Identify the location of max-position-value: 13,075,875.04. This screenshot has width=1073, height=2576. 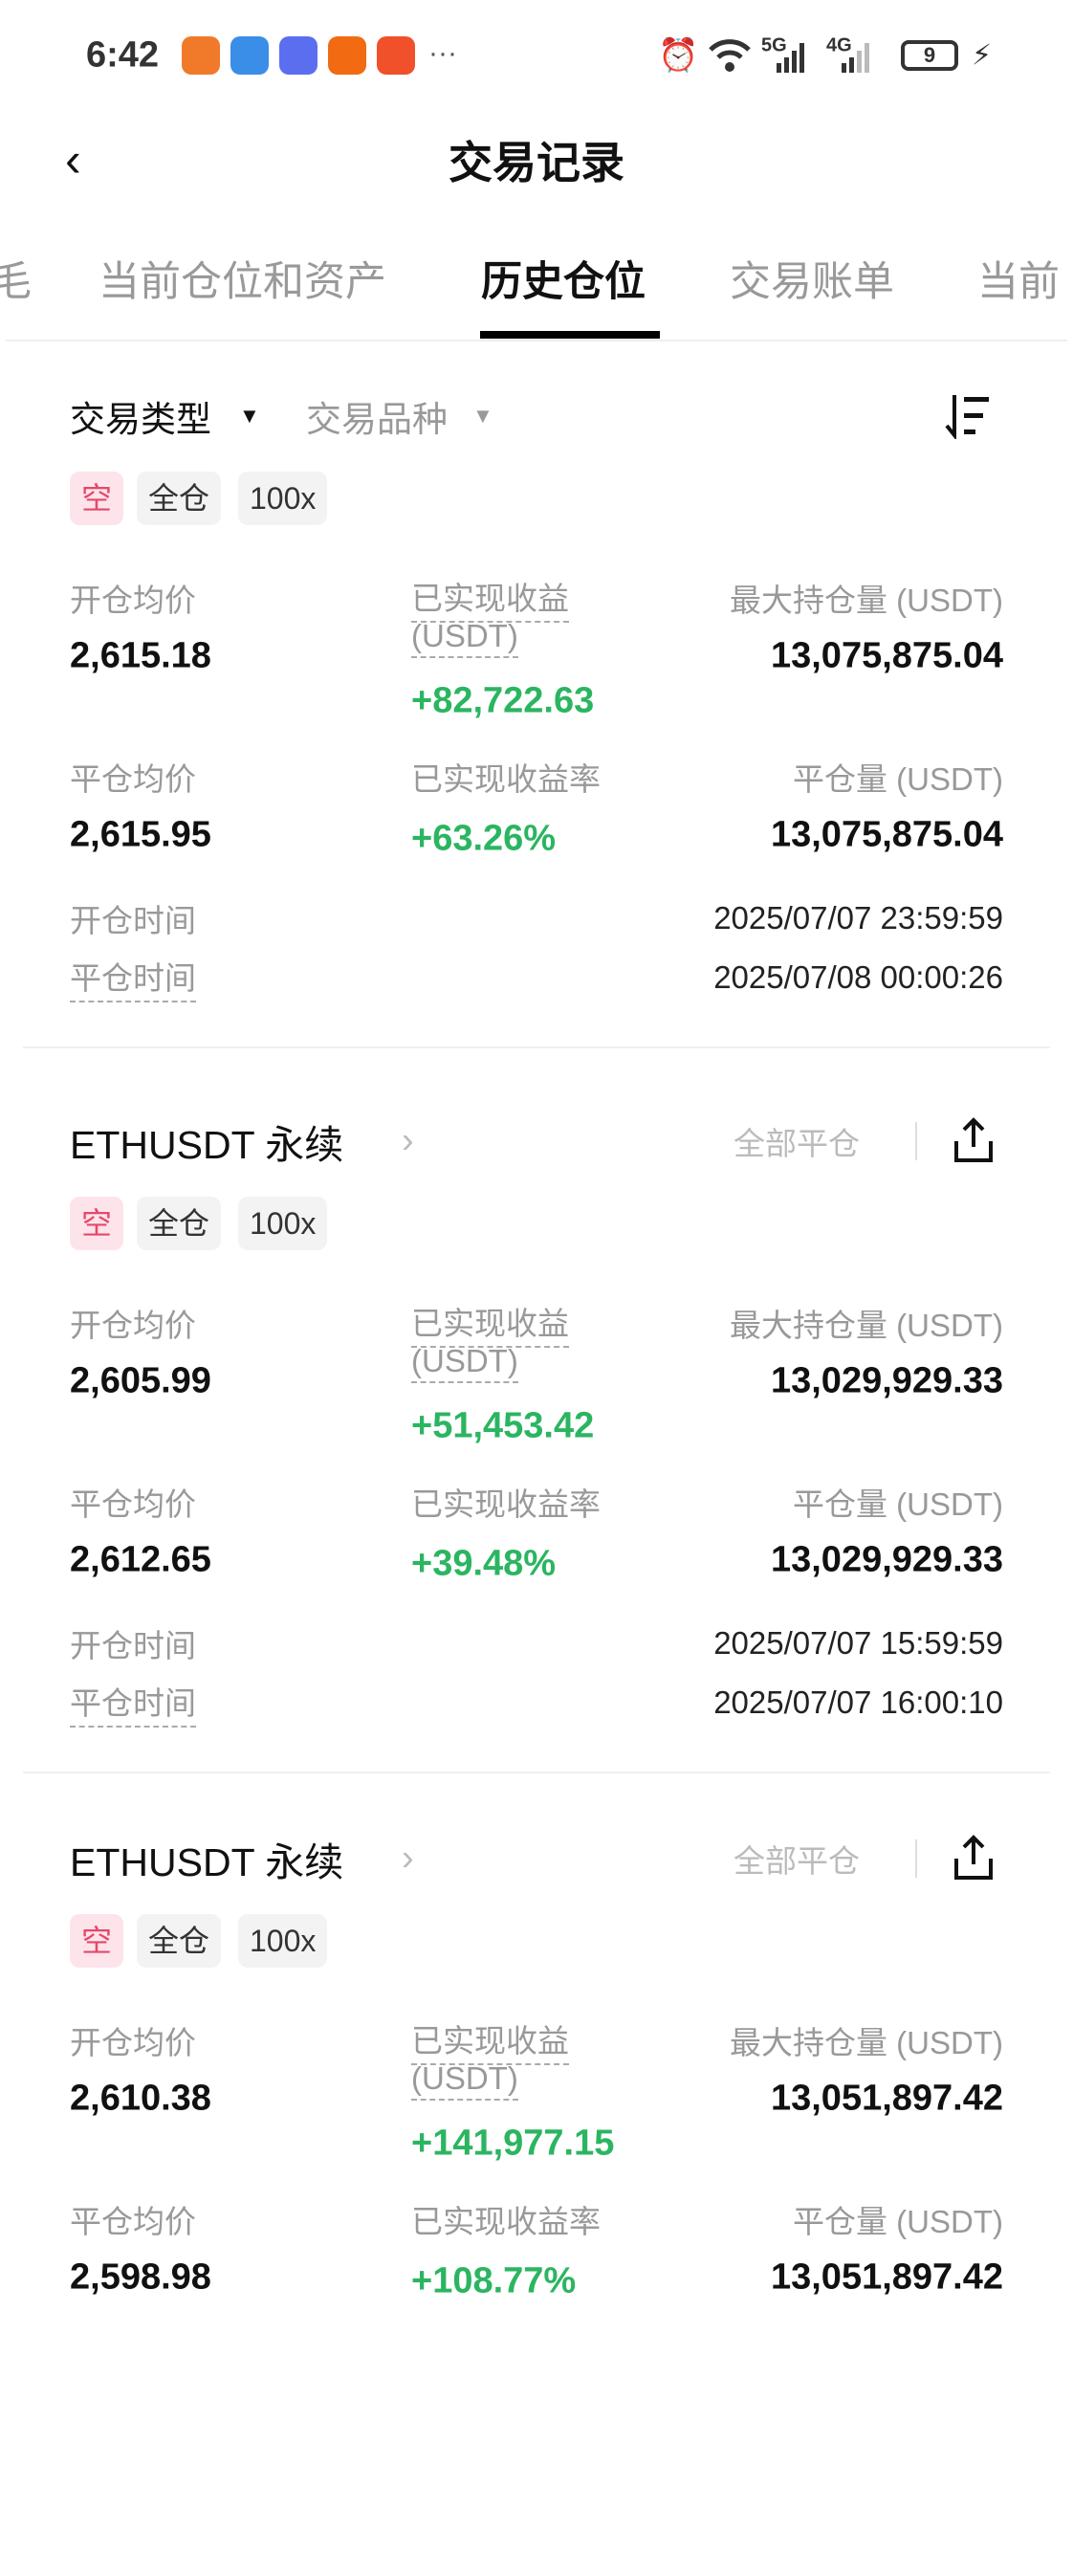
(886, 655).